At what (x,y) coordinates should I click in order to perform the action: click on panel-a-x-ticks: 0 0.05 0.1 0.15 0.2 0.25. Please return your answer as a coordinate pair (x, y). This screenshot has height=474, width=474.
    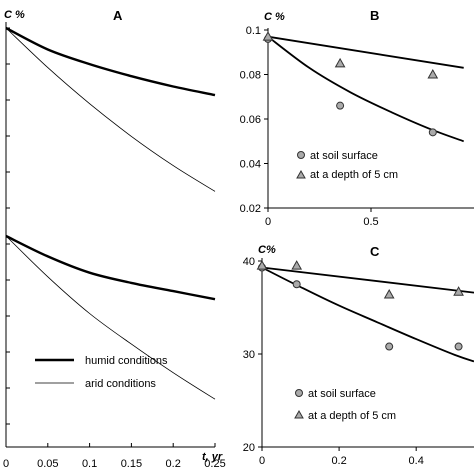
    Looking at the image, I should click on (114, 456).